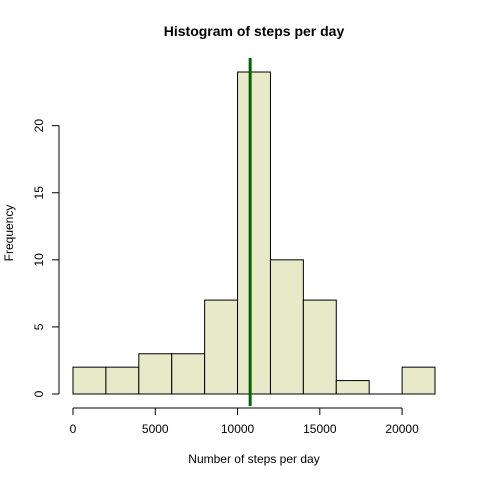 The image size is (480, 480). I want to click on x-tick-label: 10000, so click(238, 429).